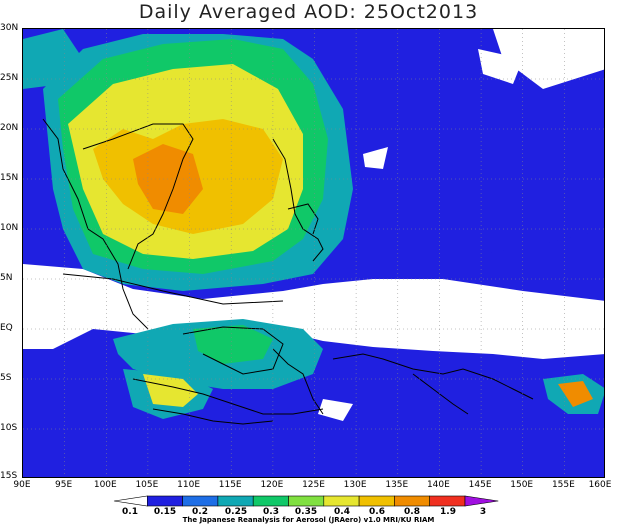 This screenshot has width=617, height=527. What do you see at coordinates (9, 228) in the screenshot?
I see `lat-label-10n: 10N` at bounding box center [9, 228].